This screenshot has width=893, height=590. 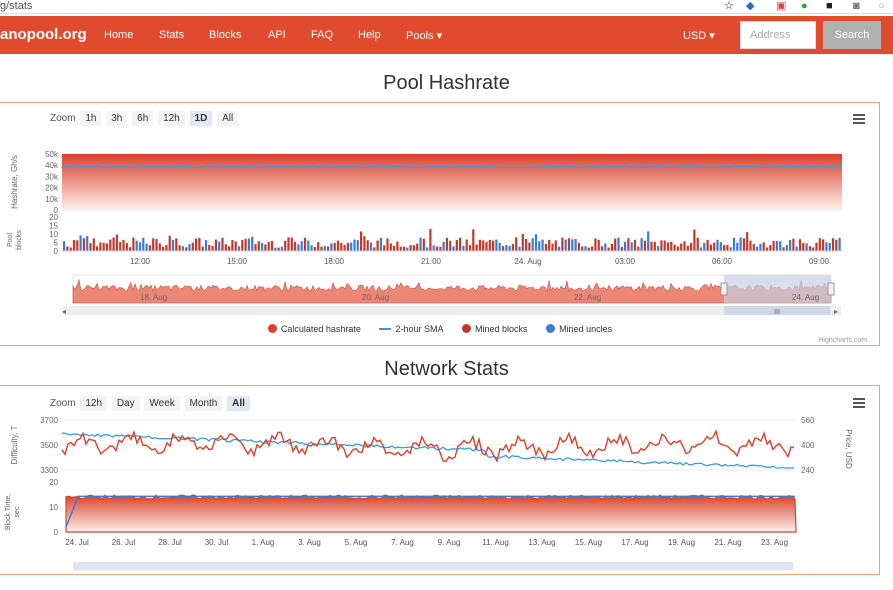 What do you see at coordinates (804, 6) in the screenshot?
I see `extension-icon: ●` at bounding box center [804, 6].